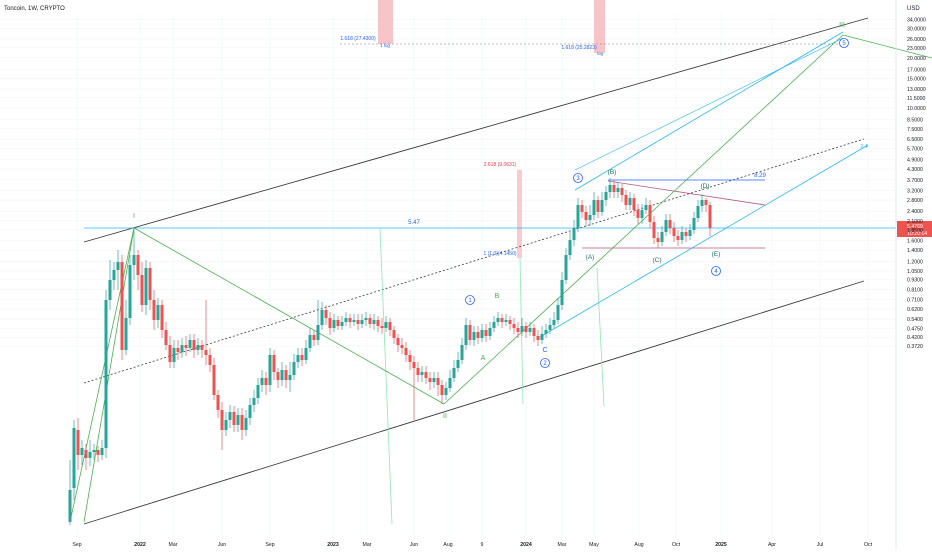 This screenshot has width=932, height=555. I want to click on wave-label-B: B, so click(497, 296).